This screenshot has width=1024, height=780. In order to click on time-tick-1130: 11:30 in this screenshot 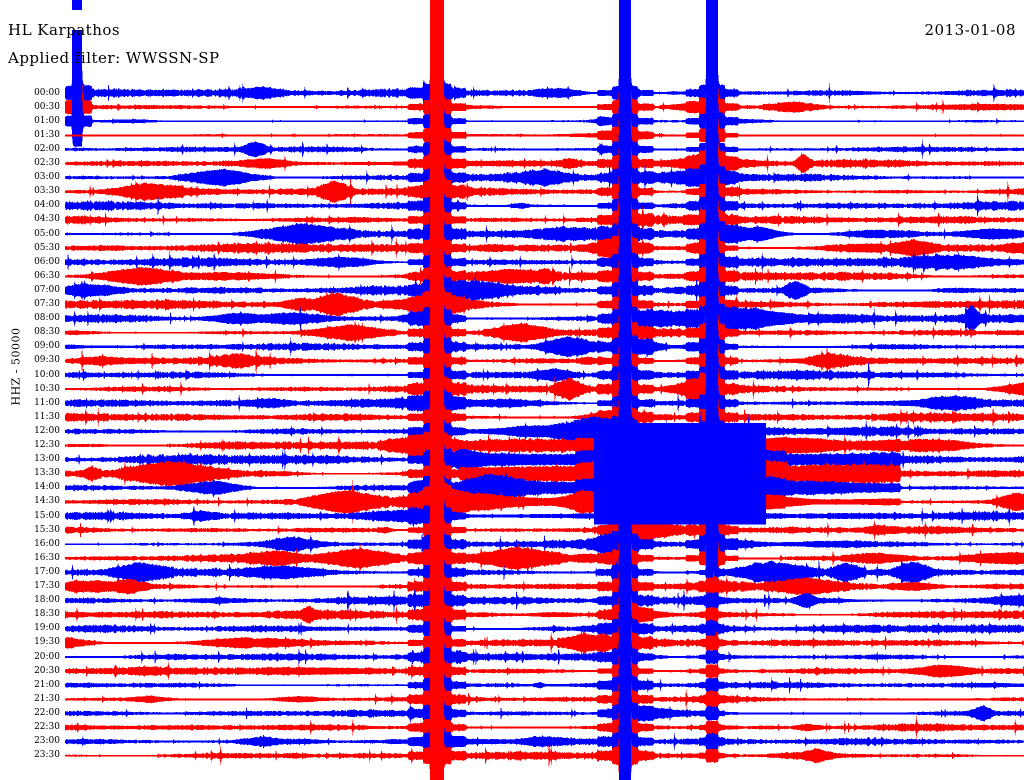, I will do `click(47, 416)`.